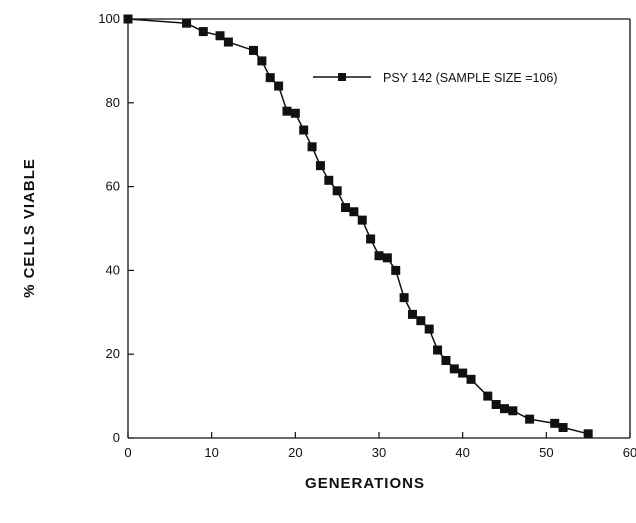  Describe the element at coordinates (546, 452) in the screenshot. I see `x-tick-label: 50` at that location.